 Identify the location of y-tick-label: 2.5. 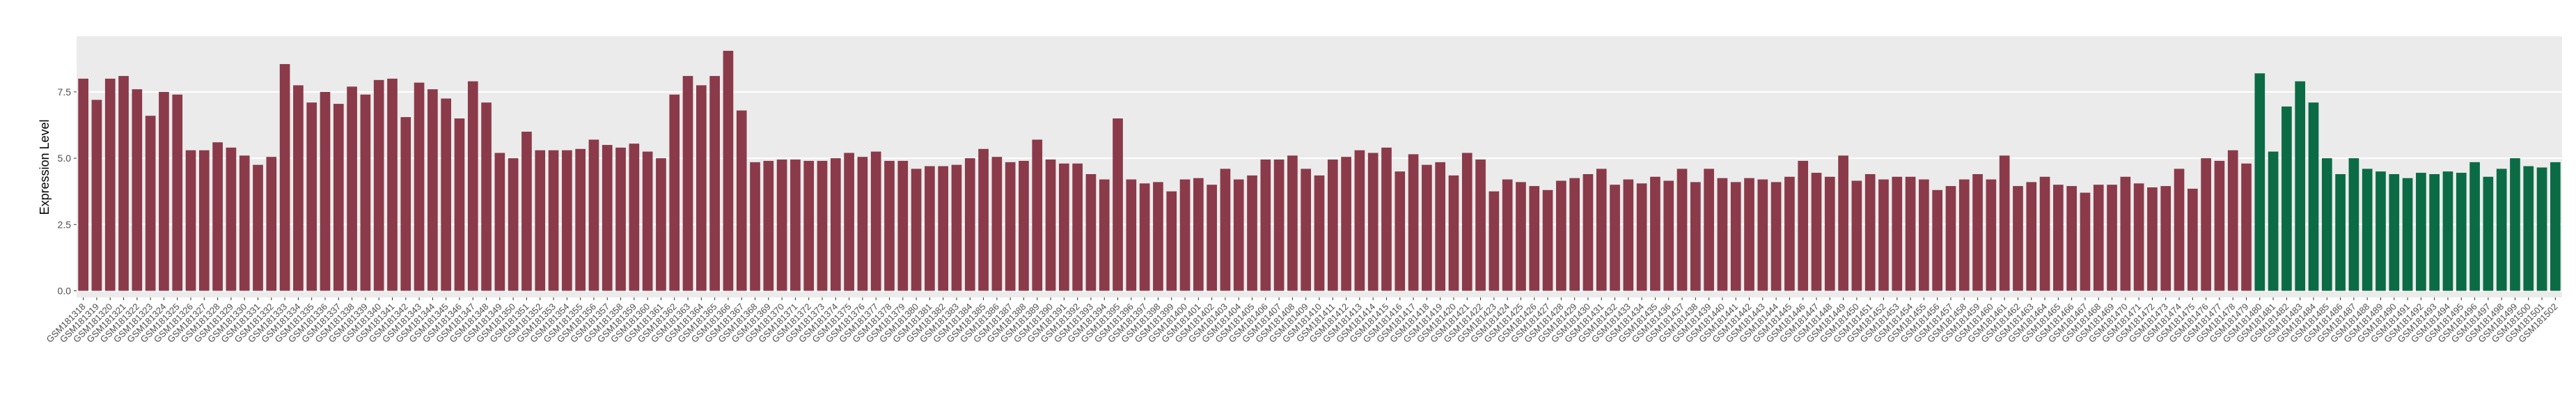
(65, 224).